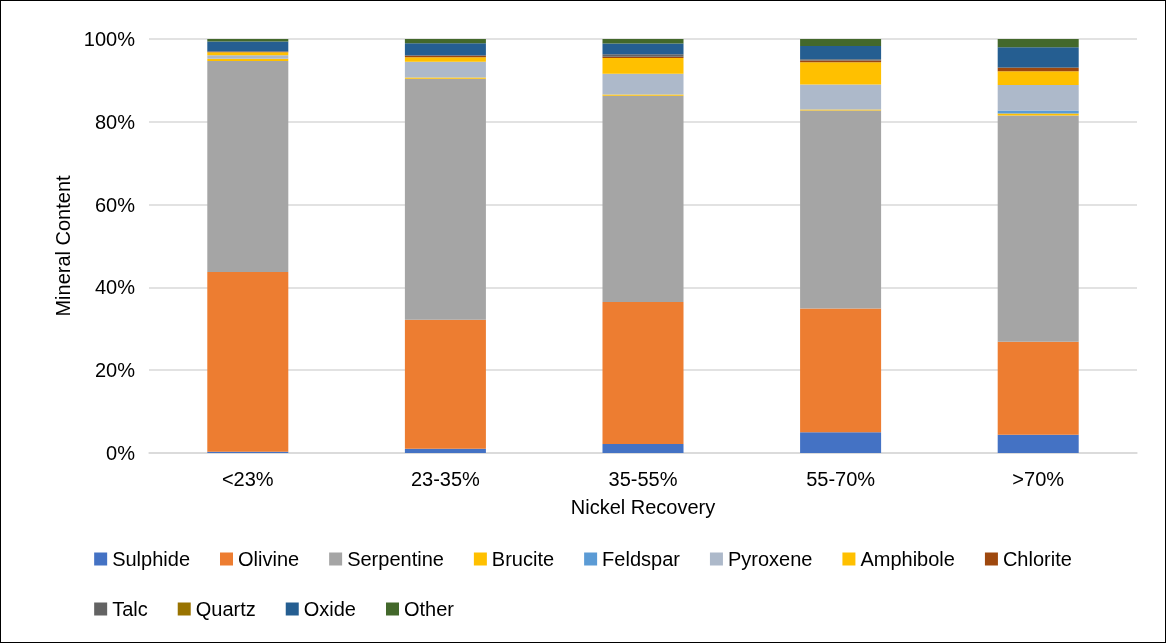 This screenshot has height=643, width=1166. I want to click on x-tick-label: 55-70%, so click(841, 479).